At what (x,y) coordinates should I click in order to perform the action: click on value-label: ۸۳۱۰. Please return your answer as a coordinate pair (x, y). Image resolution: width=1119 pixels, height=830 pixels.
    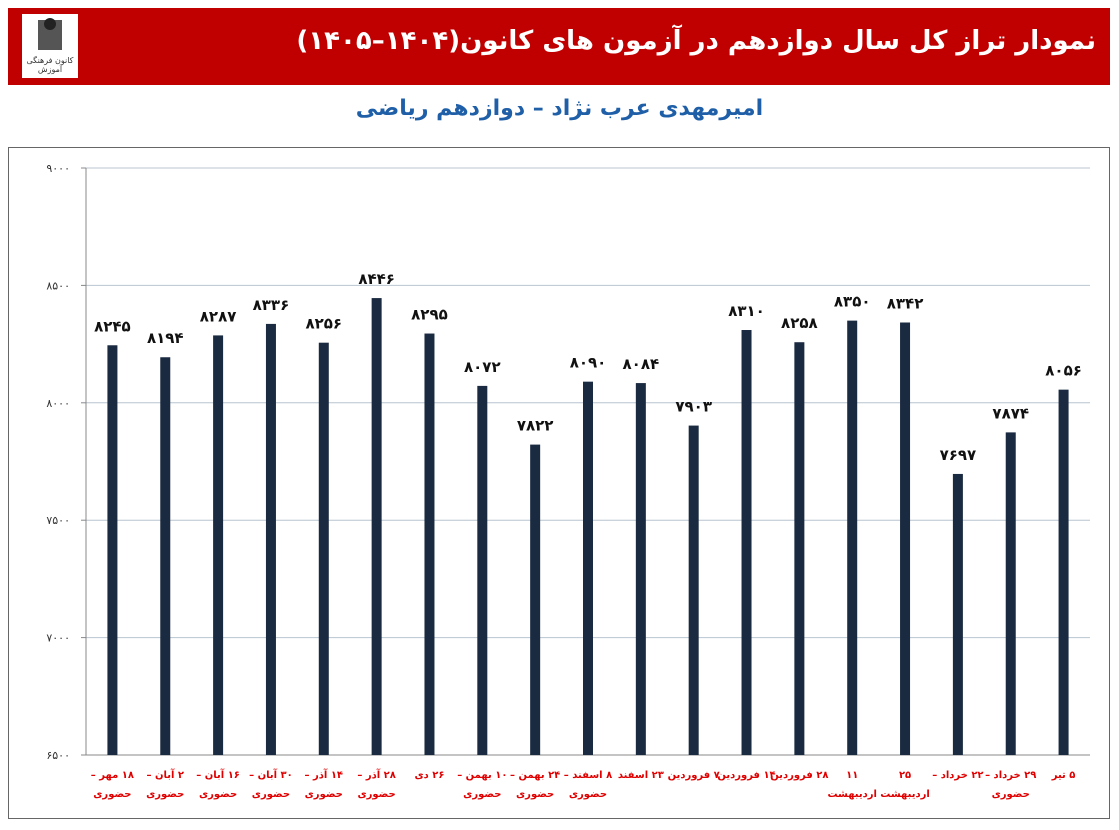
    Looking at the image, I should click on (746, 311).